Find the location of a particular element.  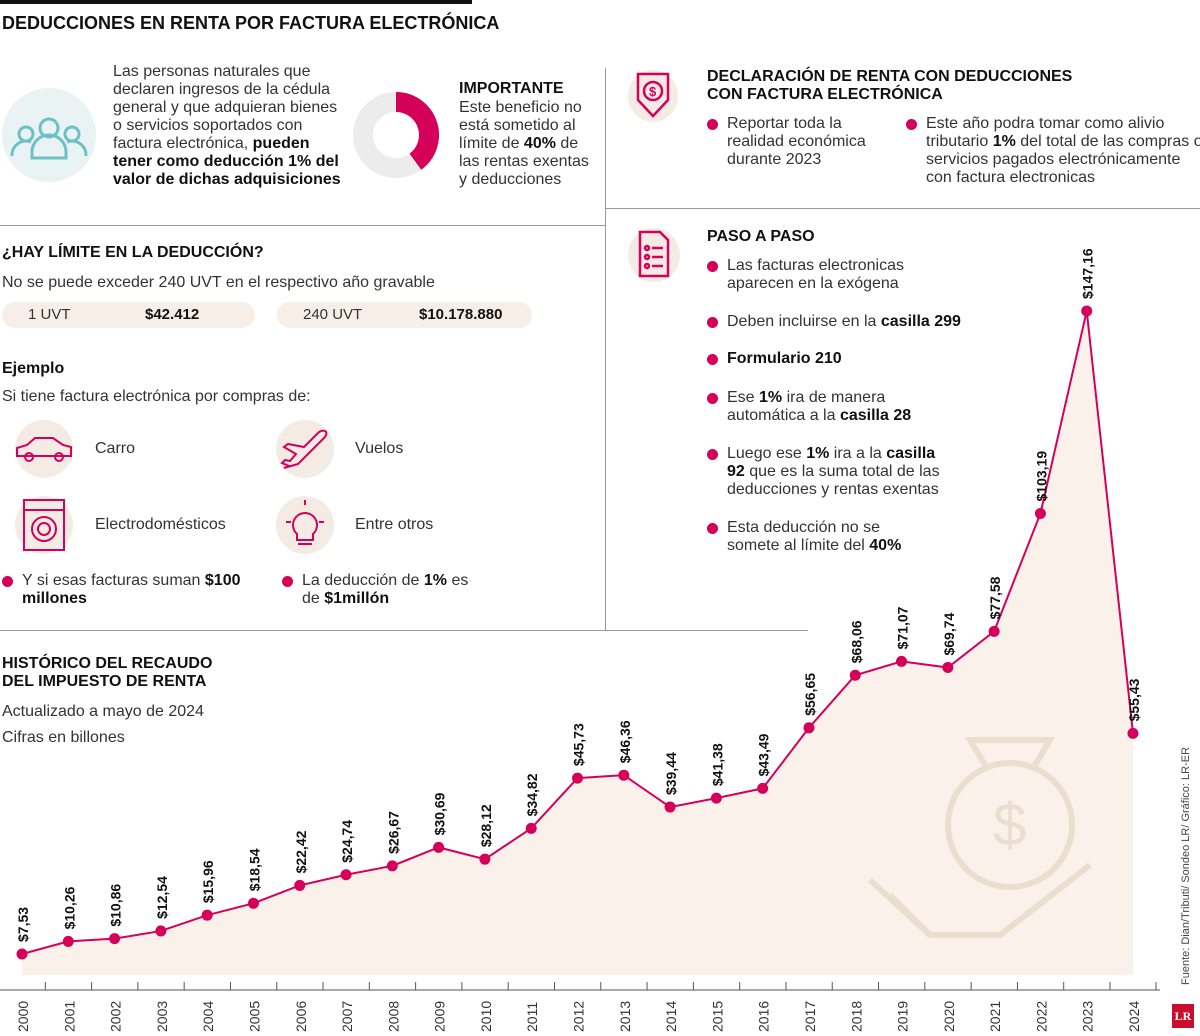

x-tick-label-2004: 2004 is located at coordinates (208, 1016).